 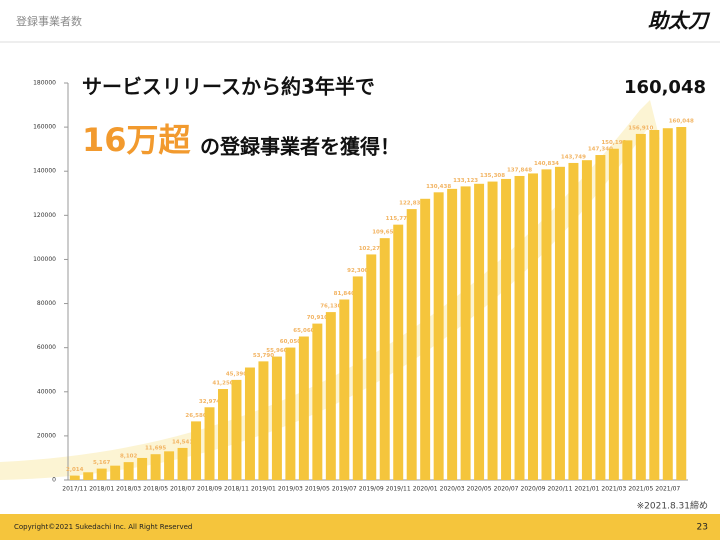 I want to click on value-label: 26,580, so click(x=195, y=416).